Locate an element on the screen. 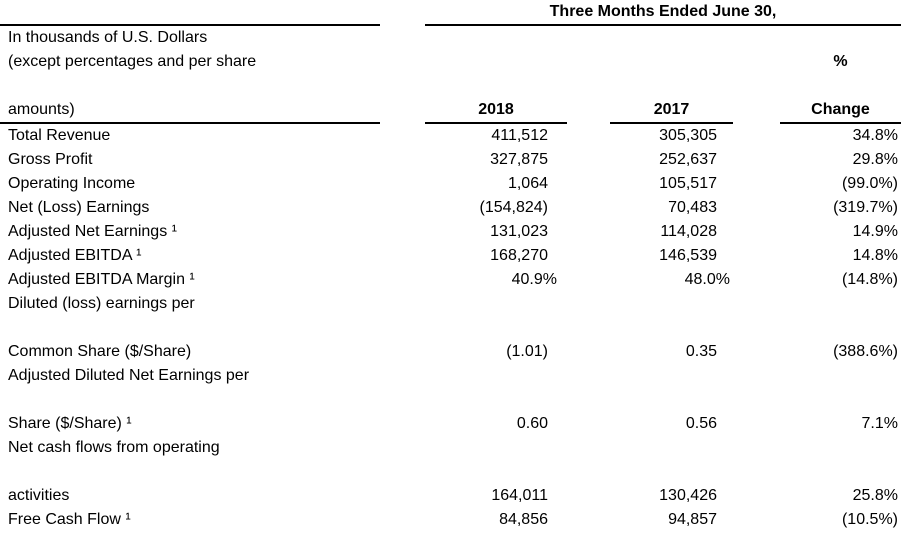 The image size is (901, 533). column-header-2018-label: 2018 is located at coordinates (496, 109).